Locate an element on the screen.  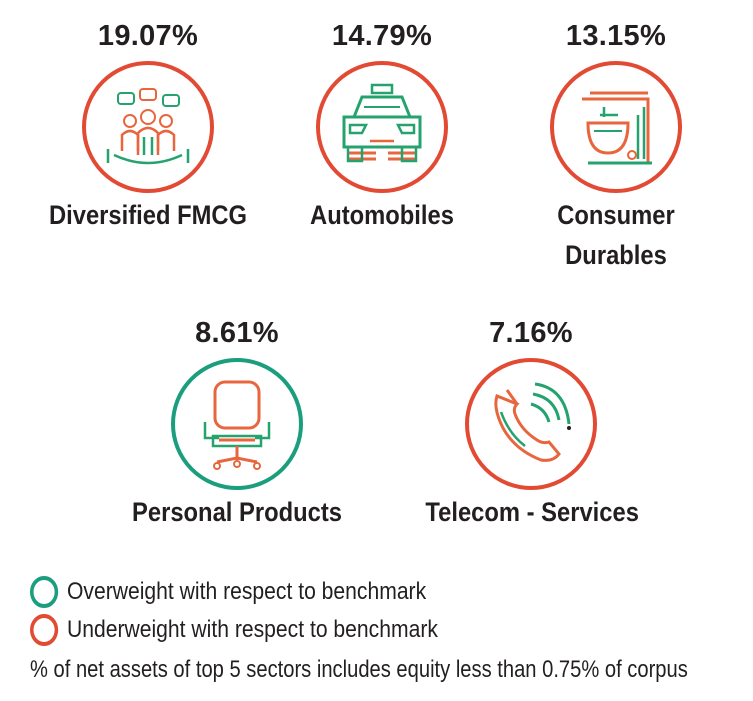
legend-label: Overweight with respect to benchmark is located at coordinates (246, 591).